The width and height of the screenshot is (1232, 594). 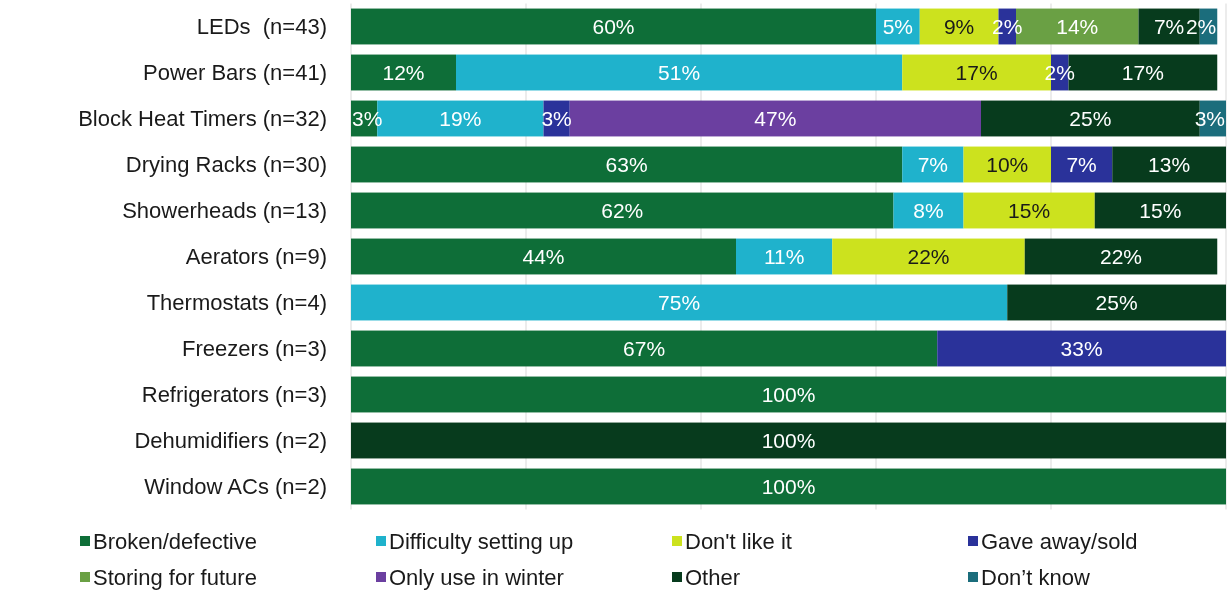 I want to click on data-label: 44%, so click(x=543, y=256).